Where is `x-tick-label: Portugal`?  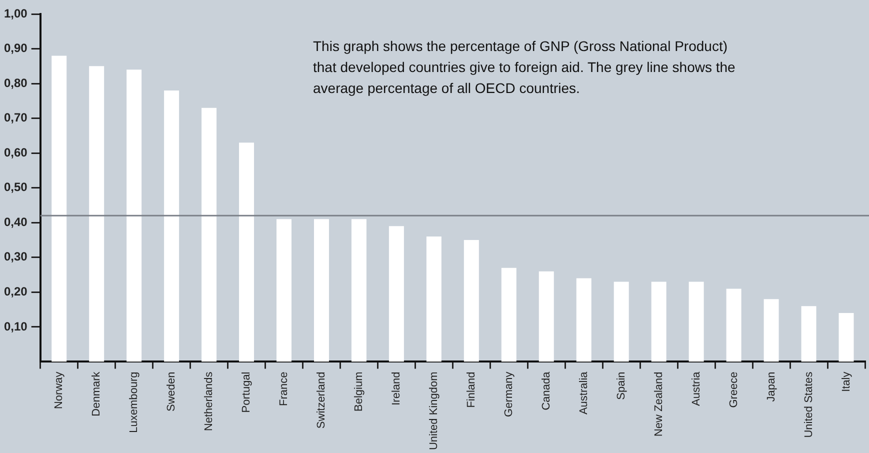 x-tick-label: Portugal is located at coordinates (246, 392).